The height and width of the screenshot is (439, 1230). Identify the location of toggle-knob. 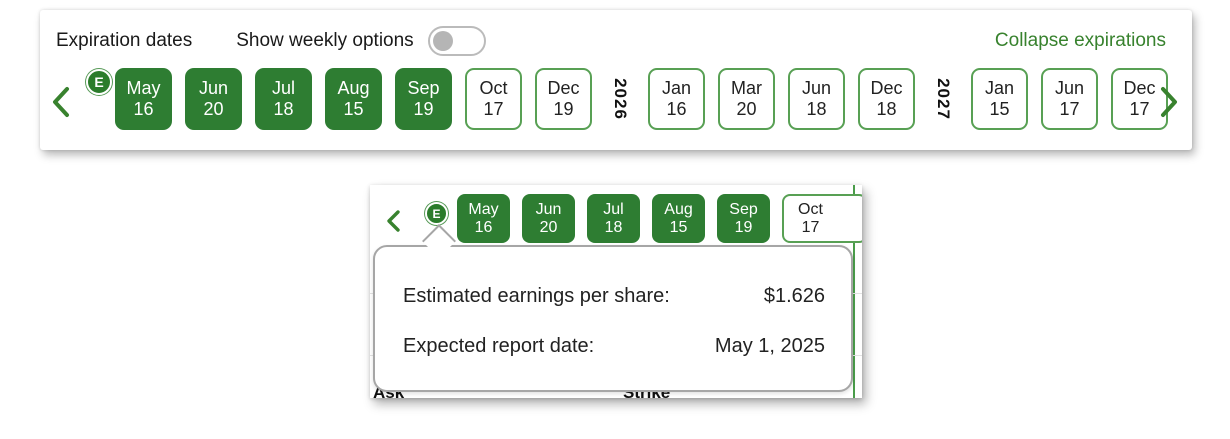
(442, 41).